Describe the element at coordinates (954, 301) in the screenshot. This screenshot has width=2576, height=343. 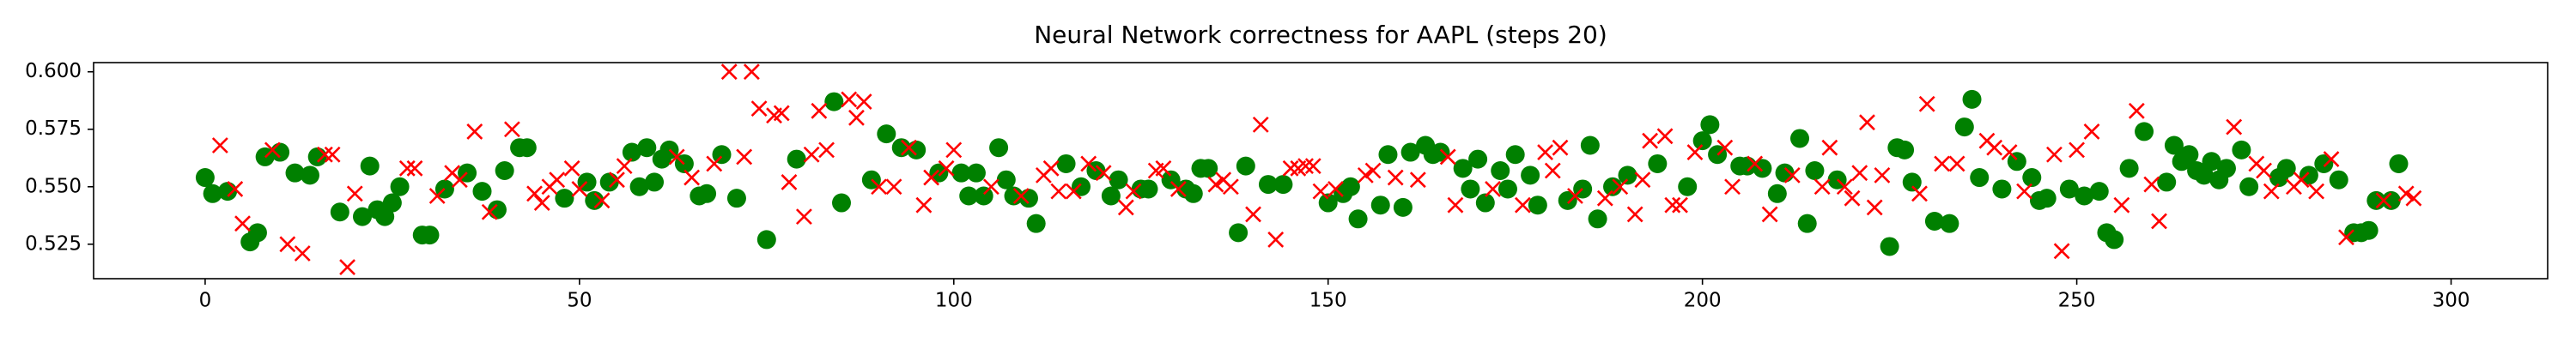
I see `x-tick-label: 100` at that location.